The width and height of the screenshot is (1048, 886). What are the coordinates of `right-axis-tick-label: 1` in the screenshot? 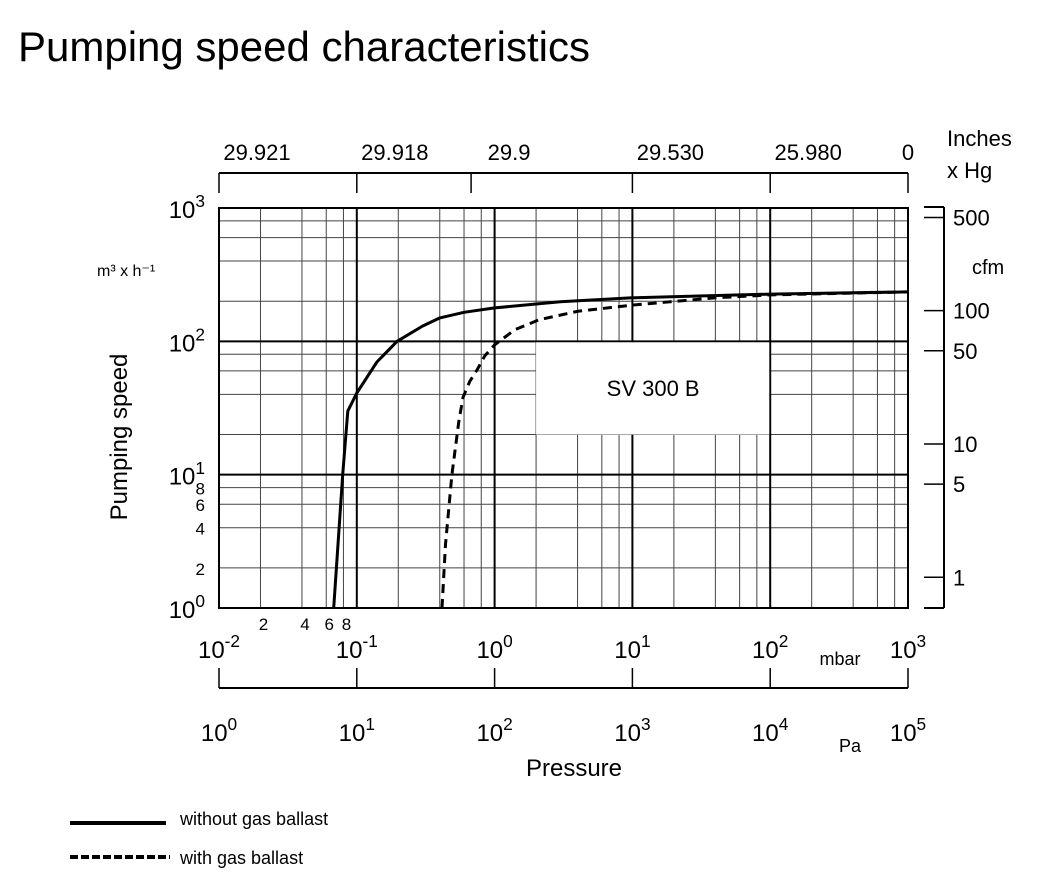 It's located at (959, 577).